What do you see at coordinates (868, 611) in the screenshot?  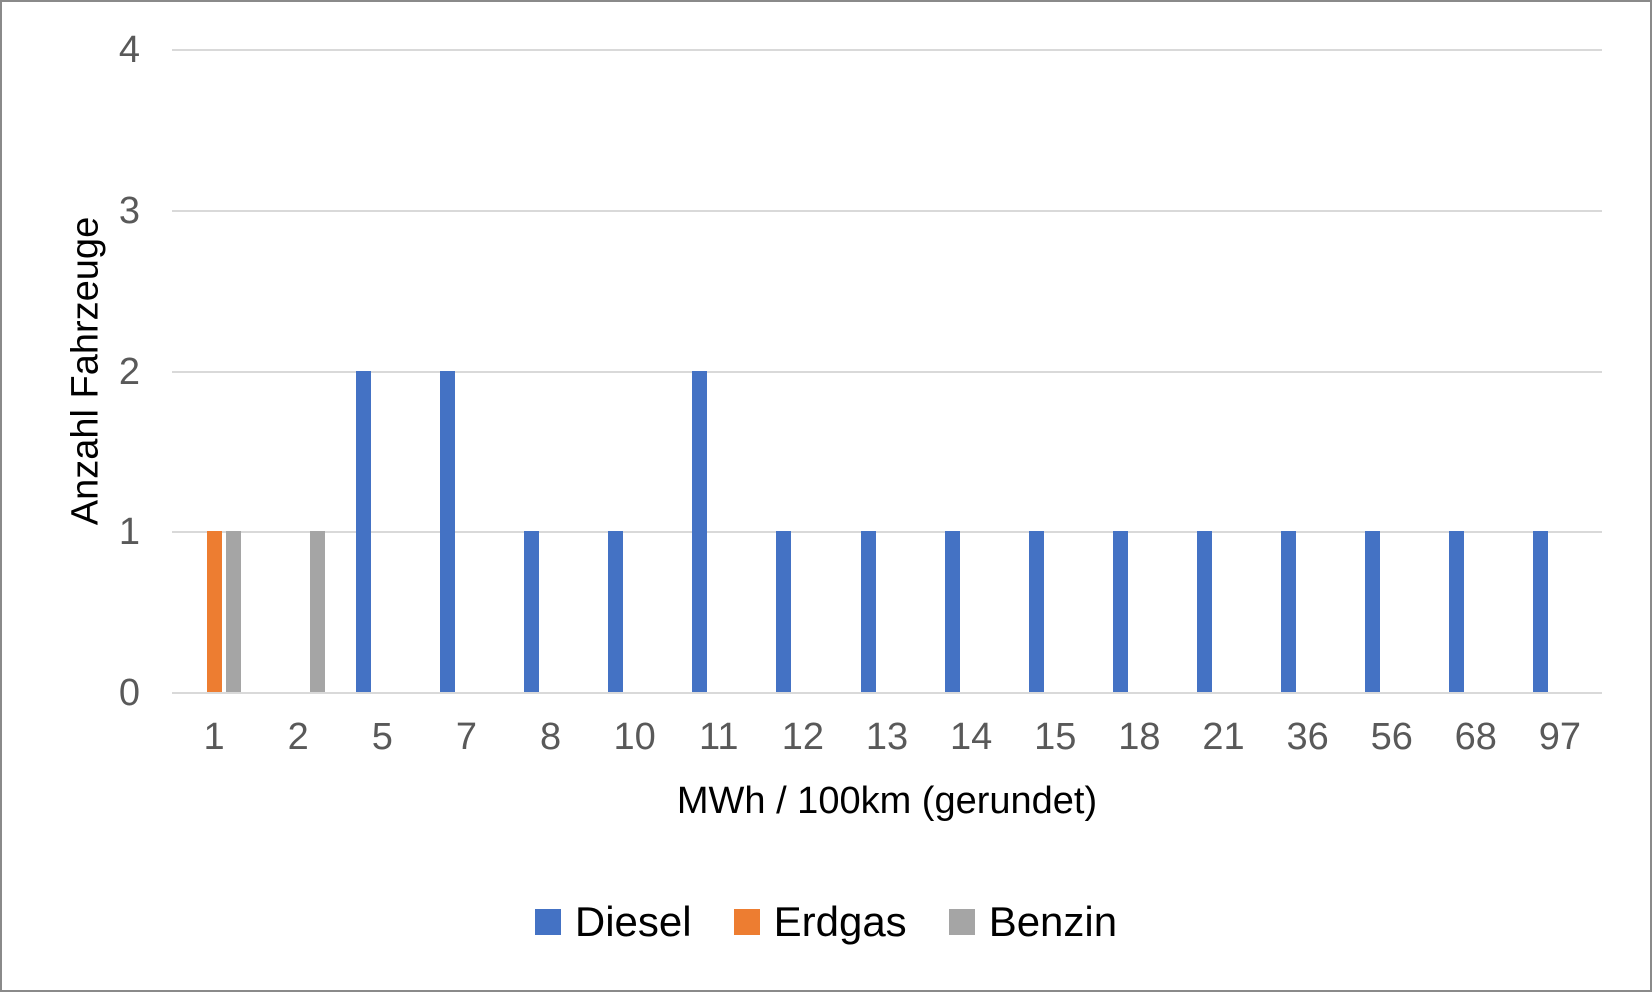 I see `bar-diesel-cat13` at bounding box center [868, 611].